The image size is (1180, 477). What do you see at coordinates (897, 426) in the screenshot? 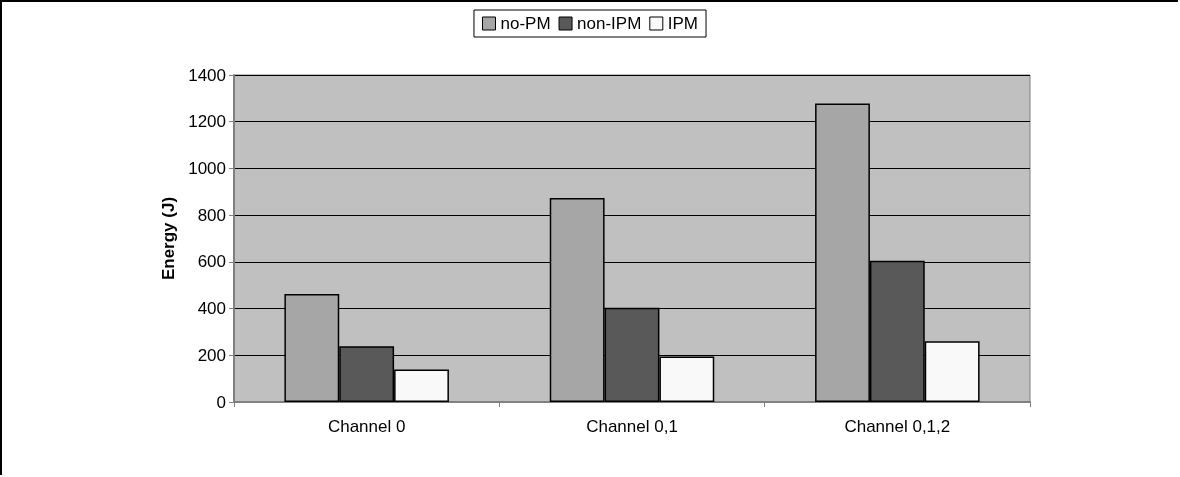
I see `x-tick-label: Channel 0,1,2` at bounding box center [897, 426].